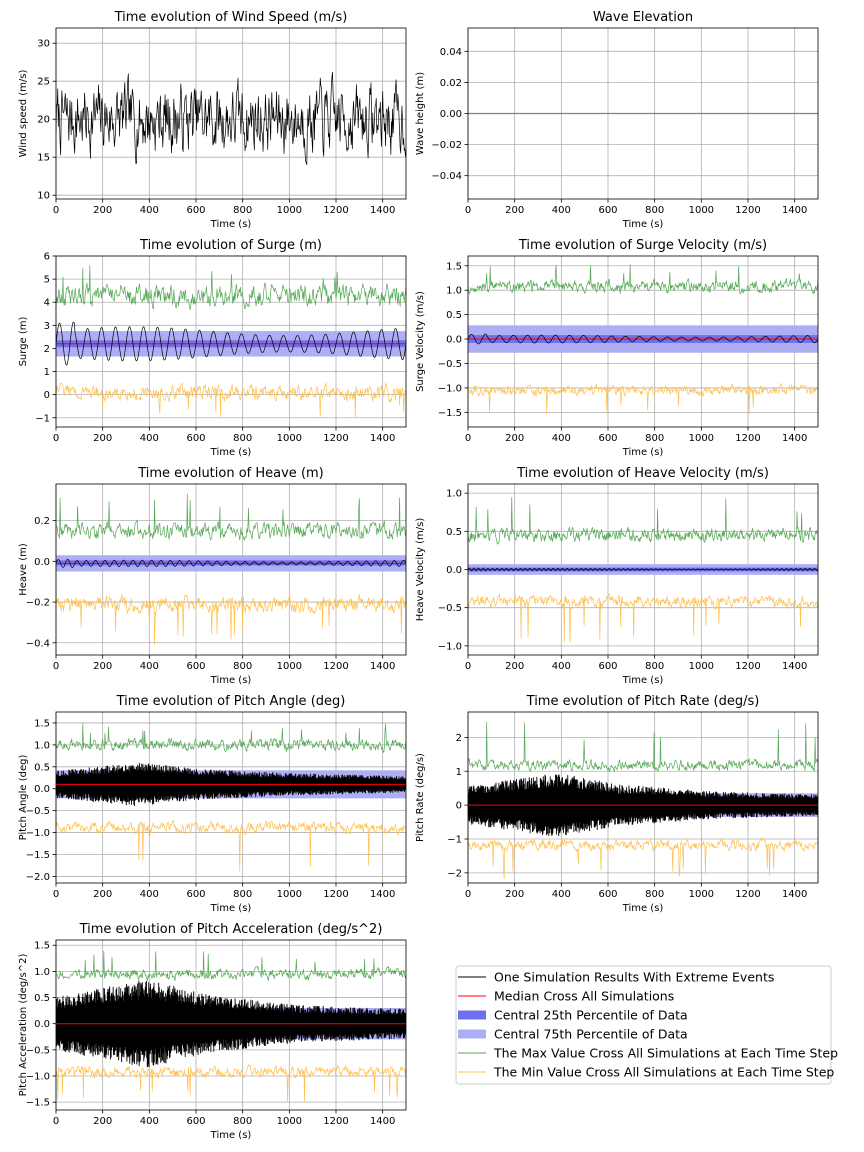 Image resolution: width=864 pixels, height=1152 pixels. I want to click on legend-item: Central 75th Percentile of Data, so click(573, 1034).